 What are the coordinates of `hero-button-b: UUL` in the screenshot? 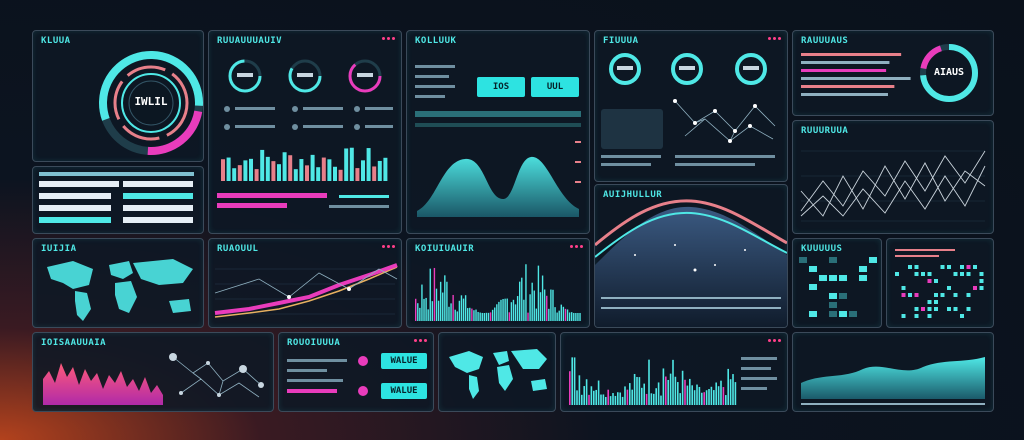 It's located at (555, 87).